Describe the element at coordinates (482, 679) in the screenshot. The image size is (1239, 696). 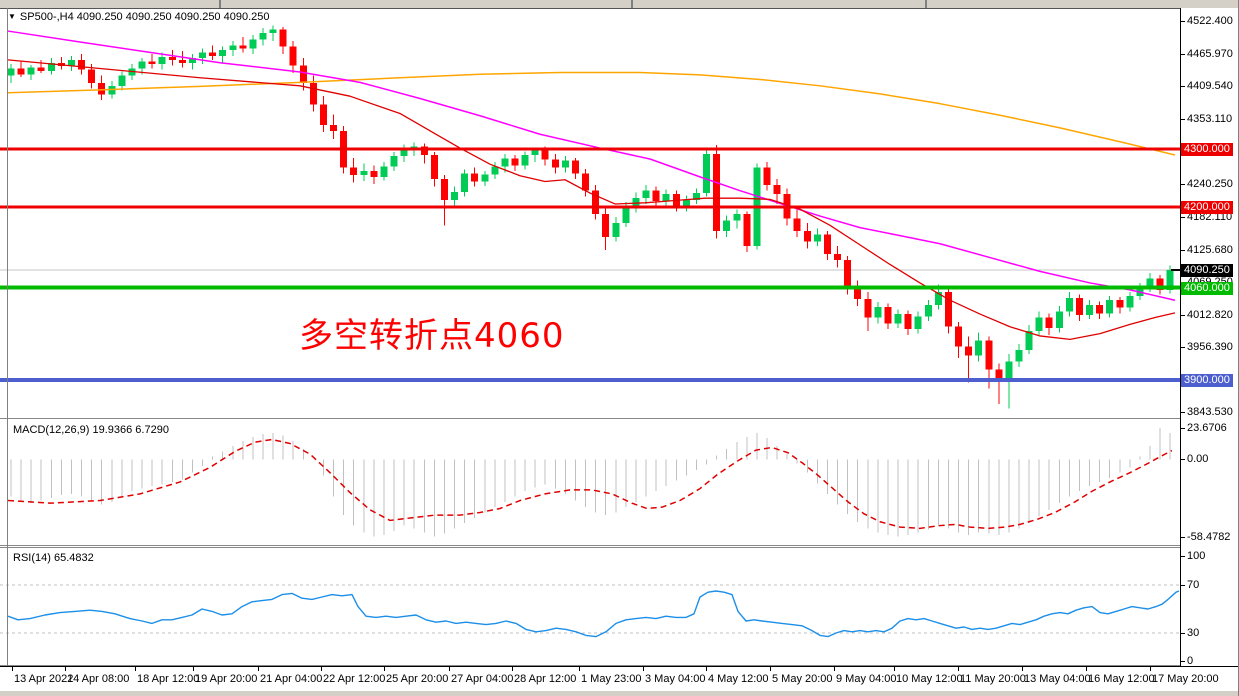
I see `time-label: 27 Apr 04:00` at that location.